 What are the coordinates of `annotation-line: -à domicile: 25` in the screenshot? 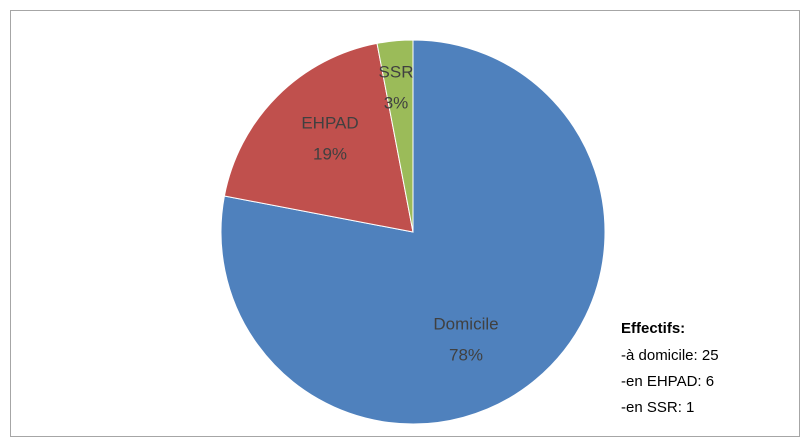 It's located at (670, 355).